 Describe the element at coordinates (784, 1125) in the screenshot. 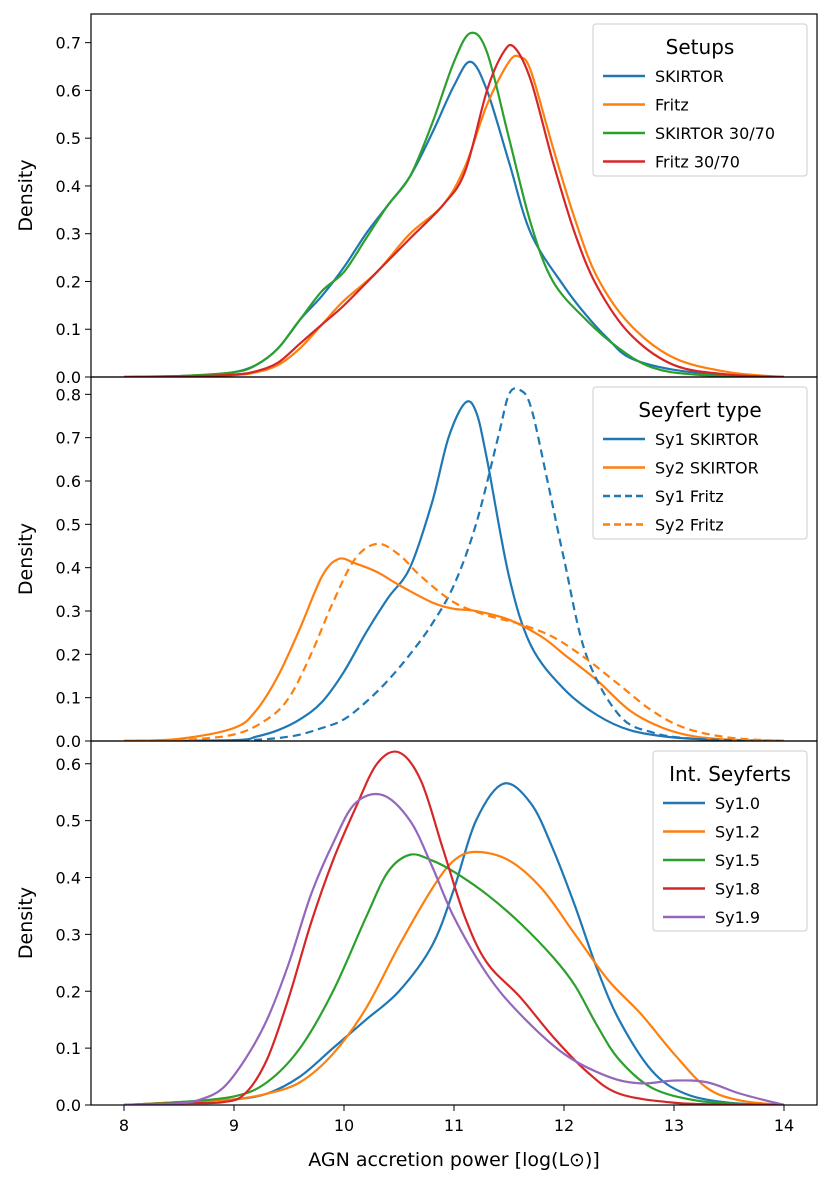

I see `x-tick-label: 14` at that location.